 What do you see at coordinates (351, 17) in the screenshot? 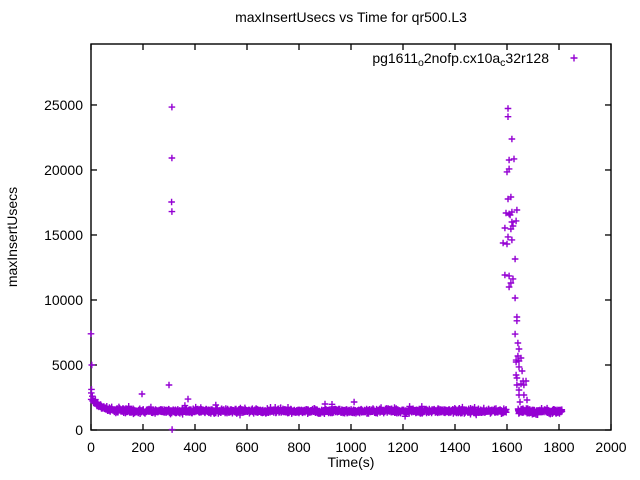
I see `chart-title: maxInsertUsecs vs Time for qr500.L3` at bounding box center [351, 17].